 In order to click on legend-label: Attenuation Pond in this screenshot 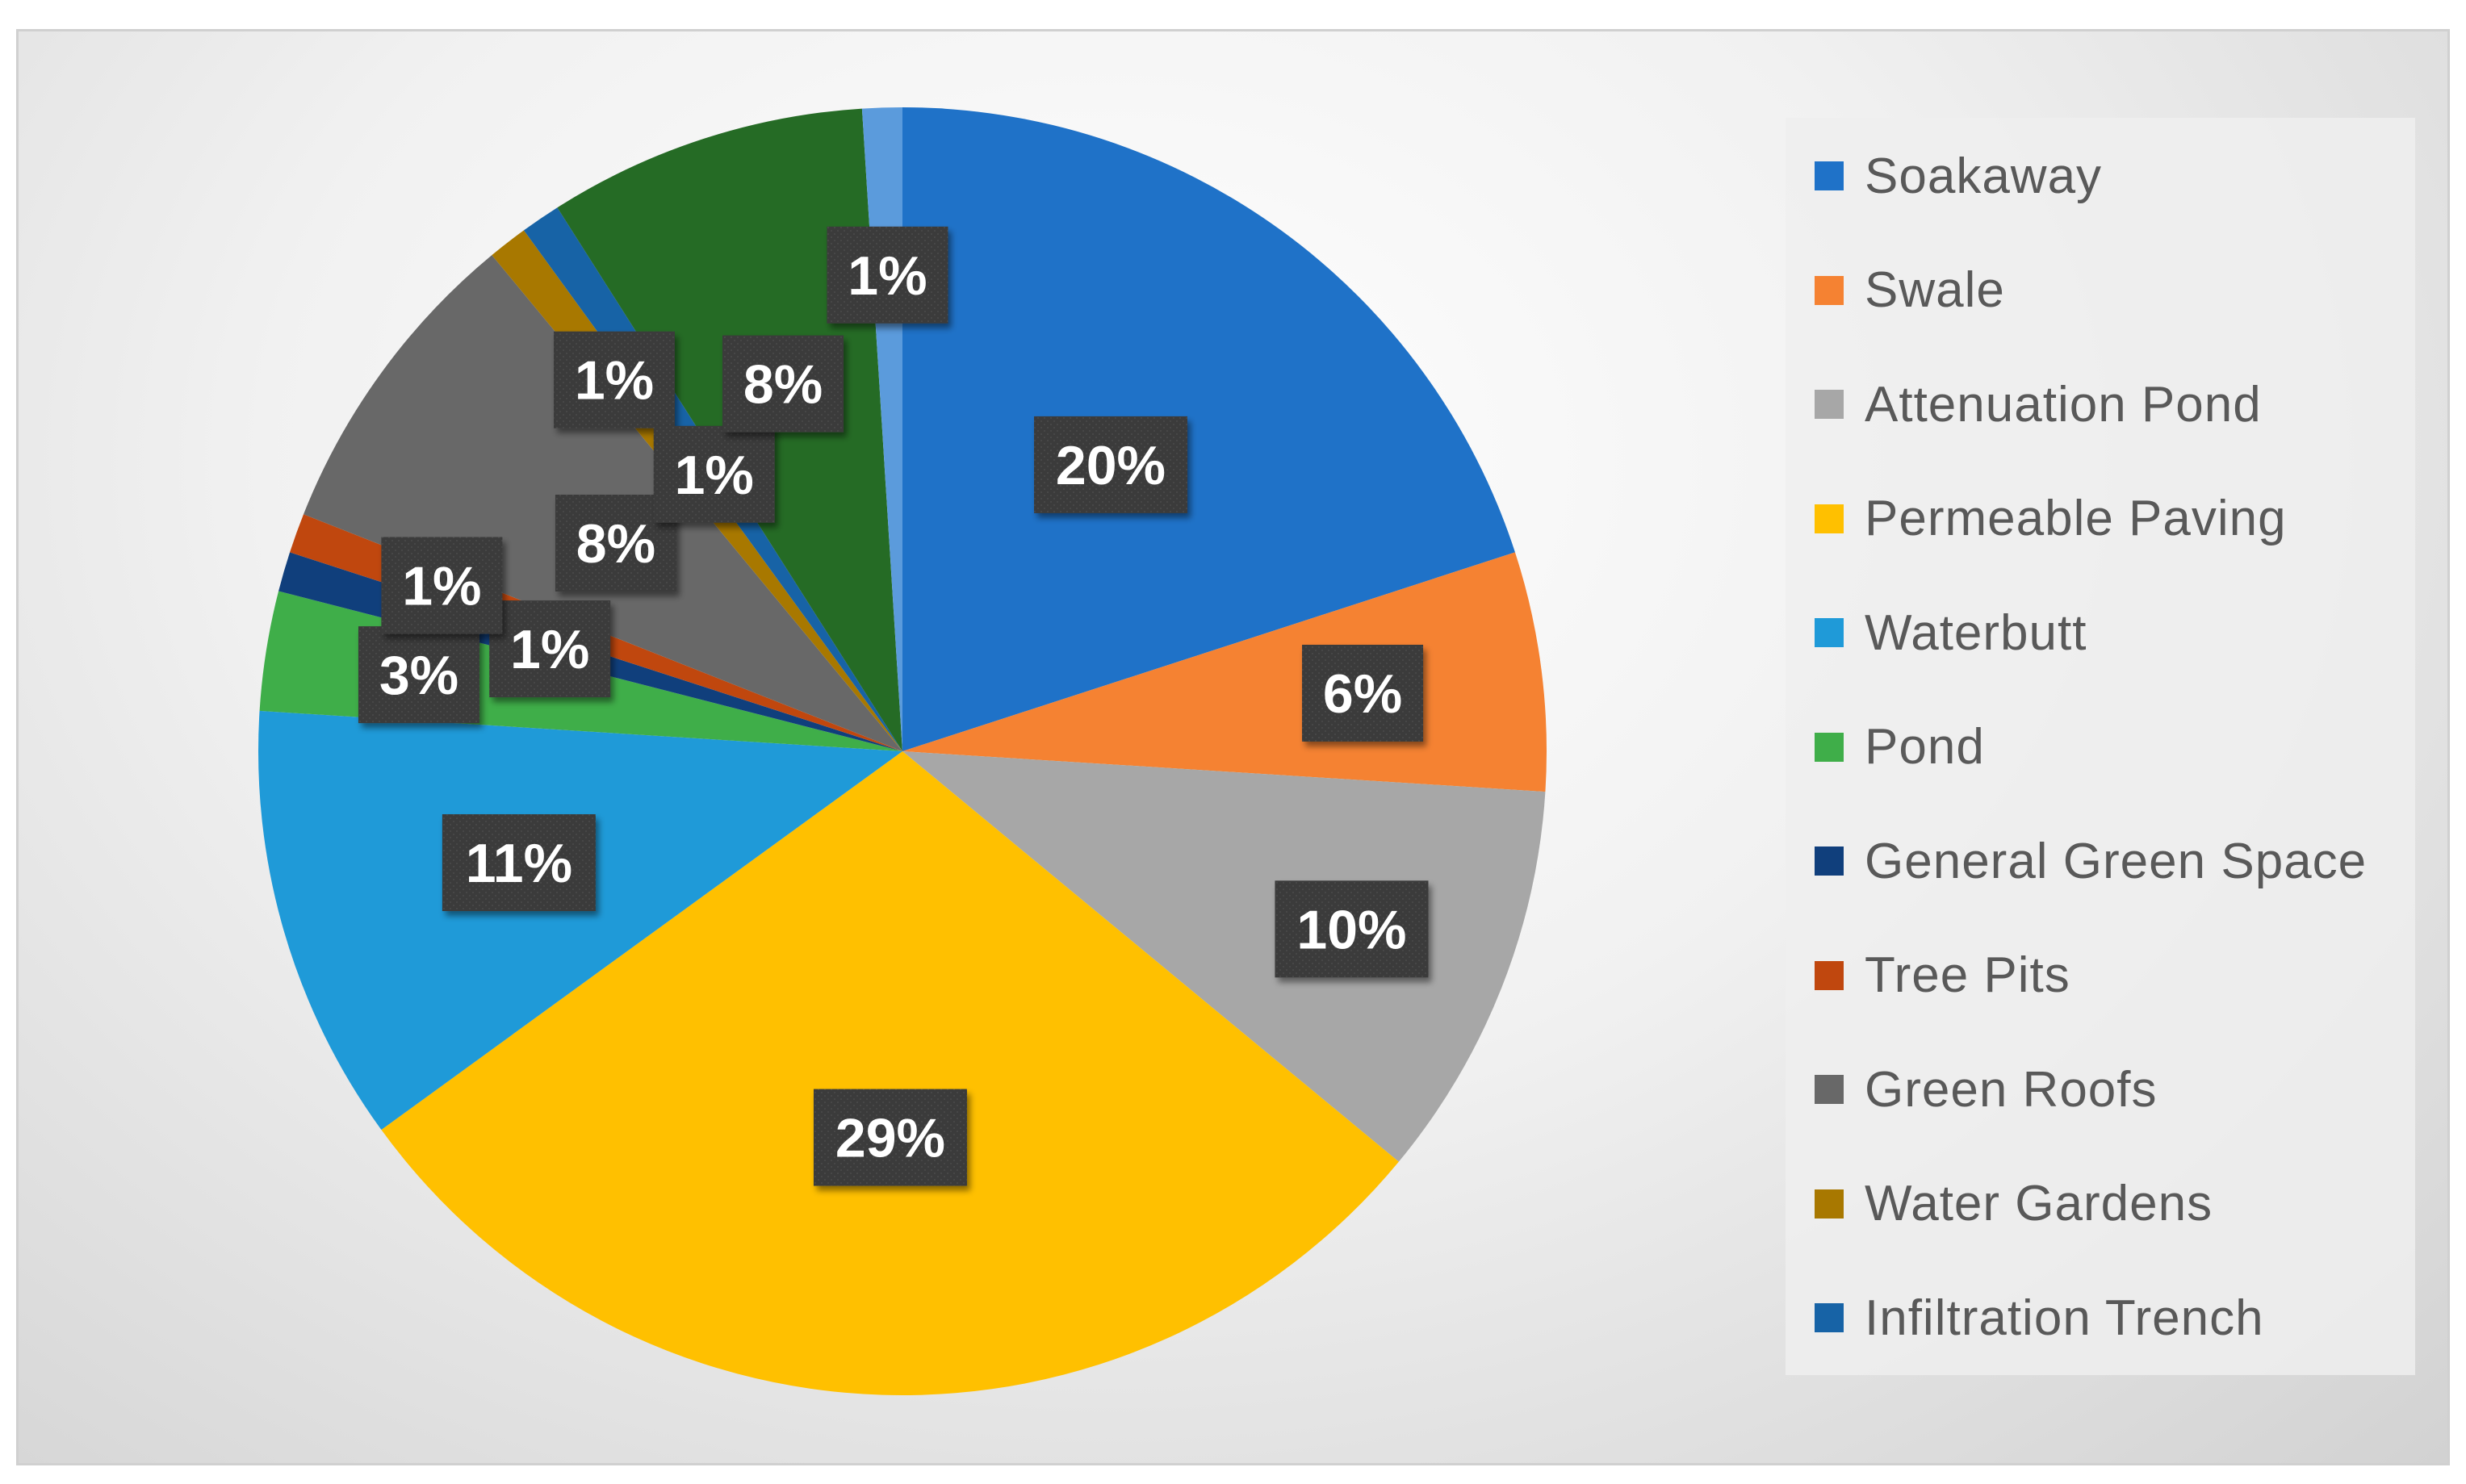, I will do `click(2063, 405)`.